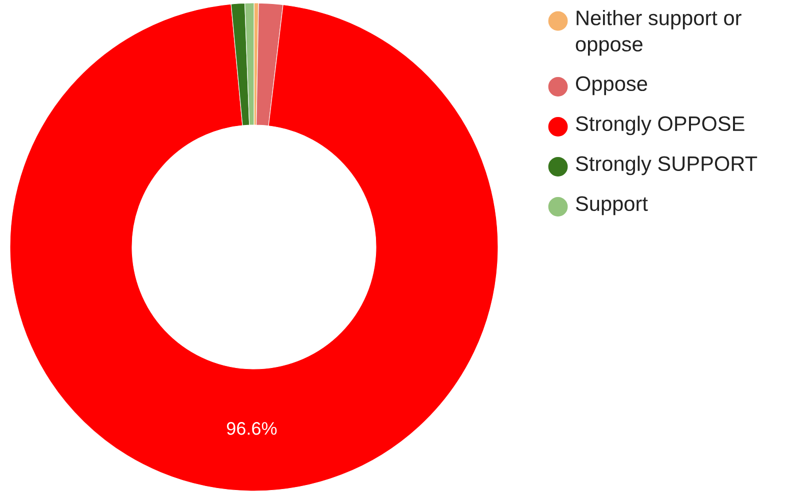 This screenshot has width=801, height=495. I want to click on legend-label: Oppose, so click(612, 86).